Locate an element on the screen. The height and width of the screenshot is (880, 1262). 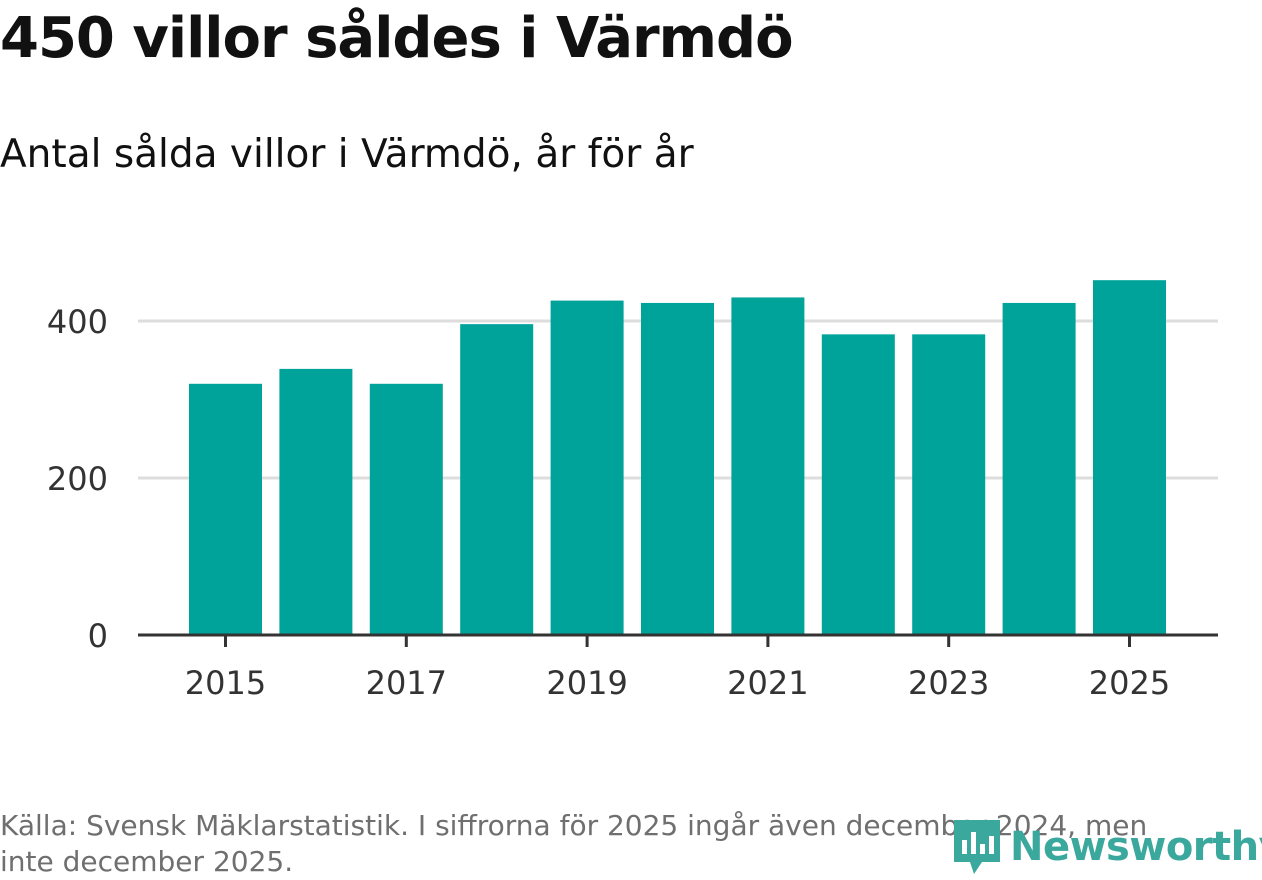
x-axis-labels: 2015 2017 2019 2021 2023 2025 is located at coordinates (677, 683).